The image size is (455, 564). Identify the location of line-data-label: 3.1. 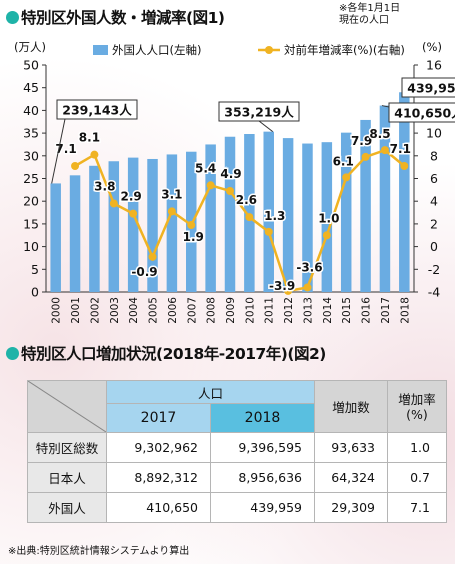
(171, 194).